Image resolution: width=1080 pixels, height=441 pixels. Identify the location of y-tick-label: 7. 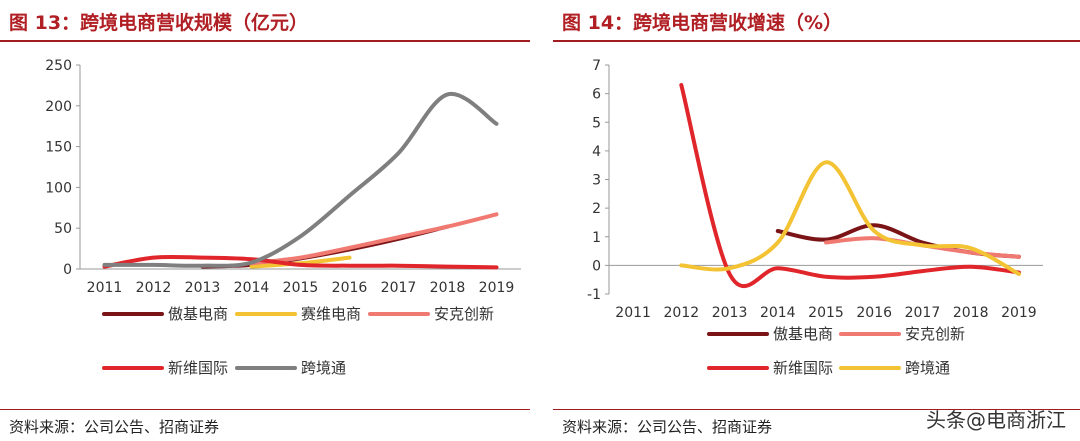
(596, 66).